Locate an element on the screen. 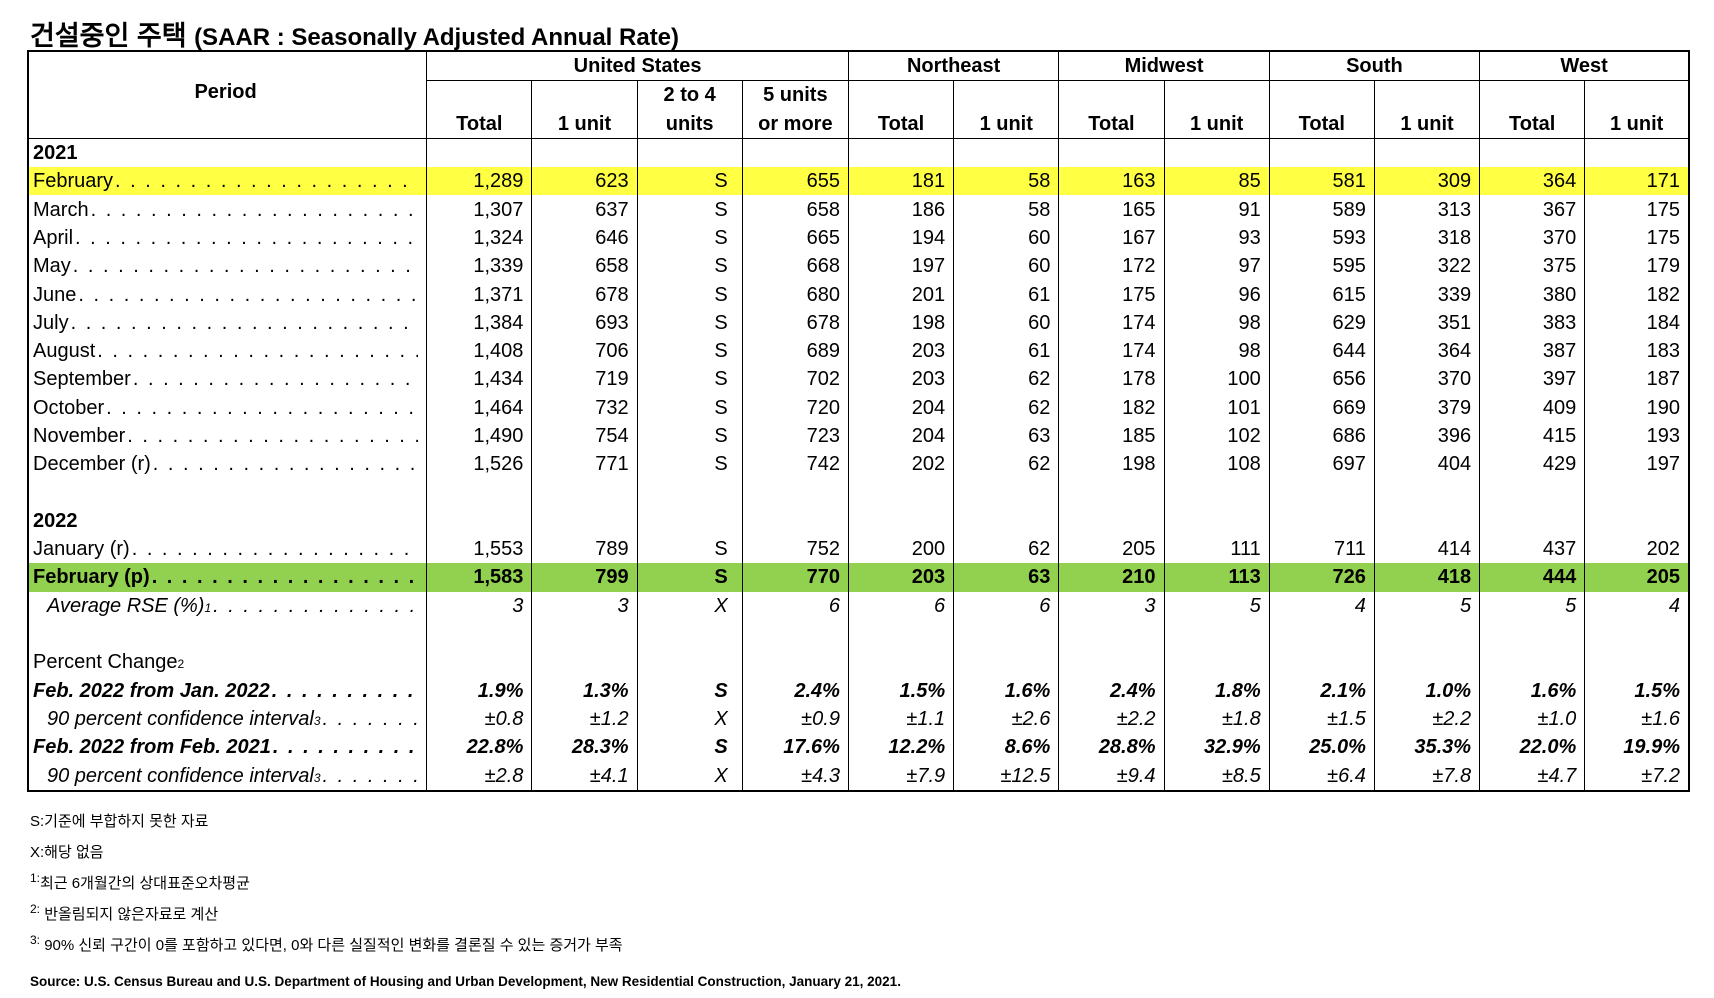  cell-value: 752 is located at coordinates (795, 549).